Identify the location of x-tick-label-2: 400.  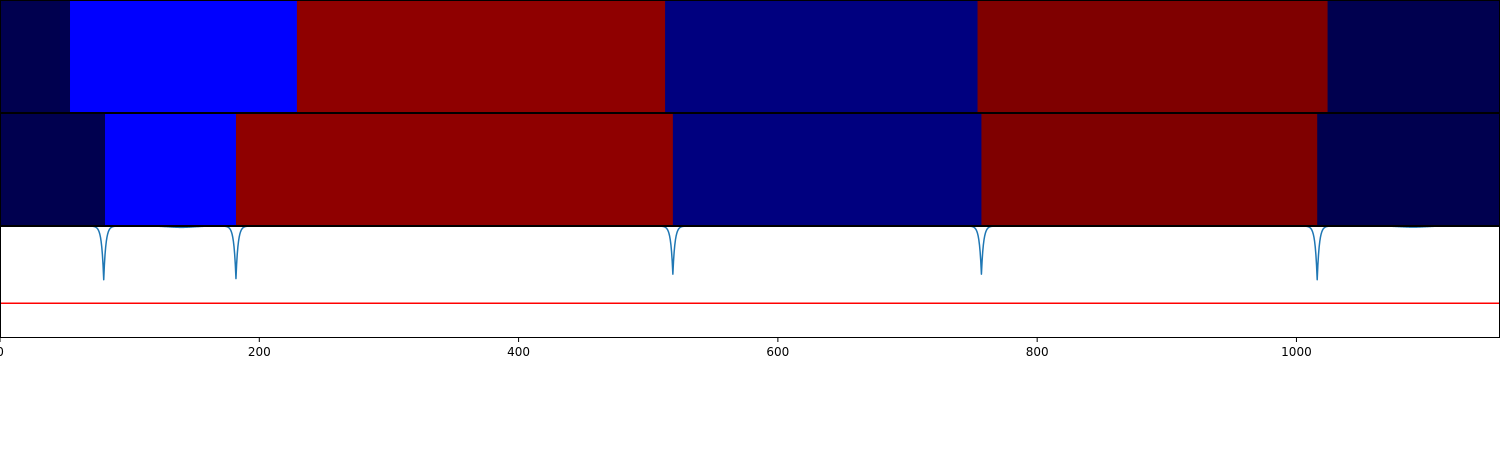
(518, 352).